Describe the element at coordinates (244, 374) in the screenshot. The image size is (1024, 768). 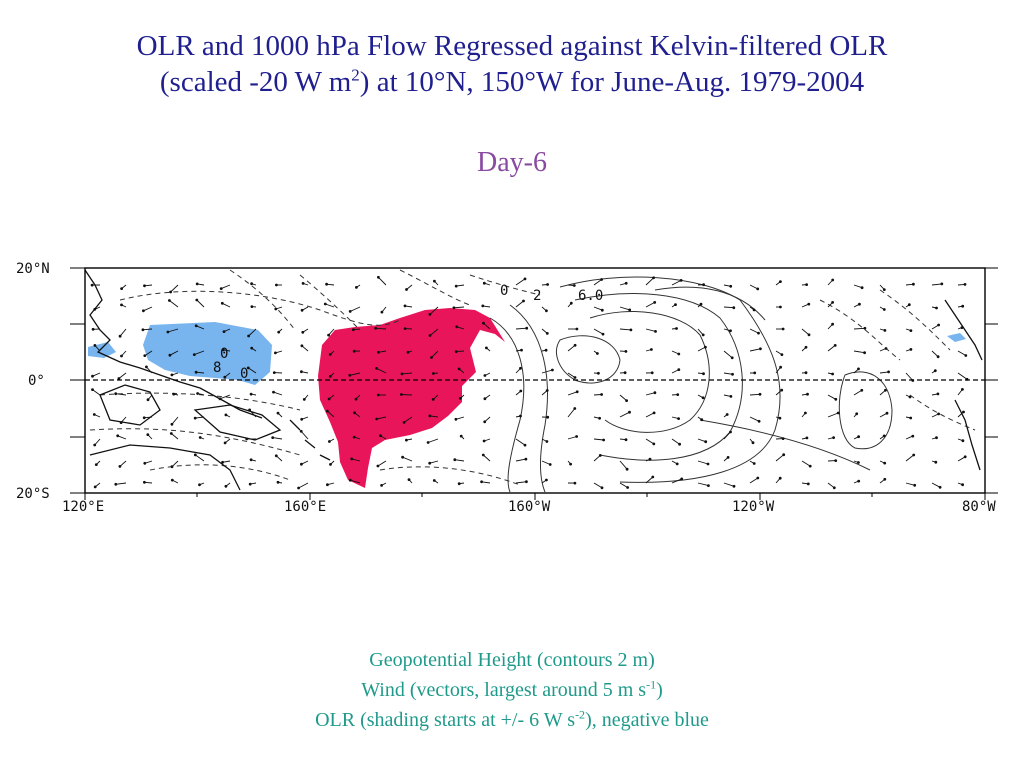
I see `contour-label-0c: 0` at that location.